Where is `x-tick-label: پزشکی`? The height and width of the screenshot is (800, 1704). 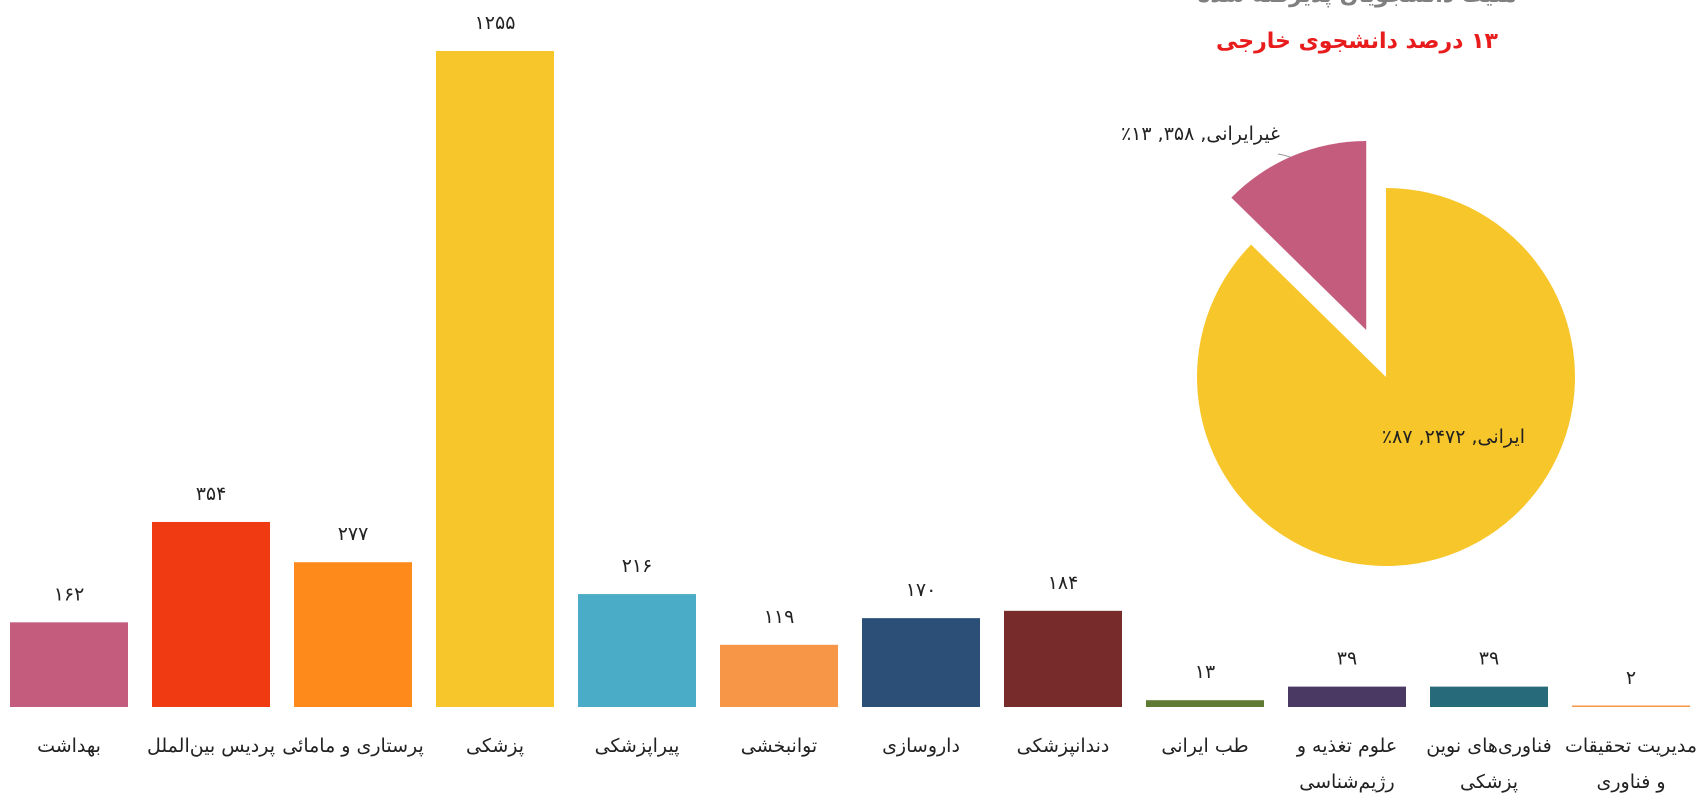 x-tick-label: پزشکی is located at coordinates (495, 746).